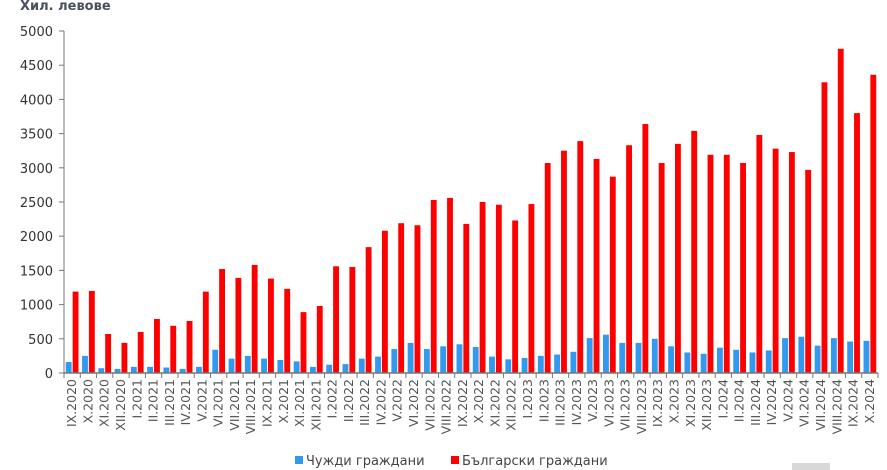  Describe the element at coordinates (182, 370) in the screenshot. I see `bar-foreign-IV.2021` at that location.